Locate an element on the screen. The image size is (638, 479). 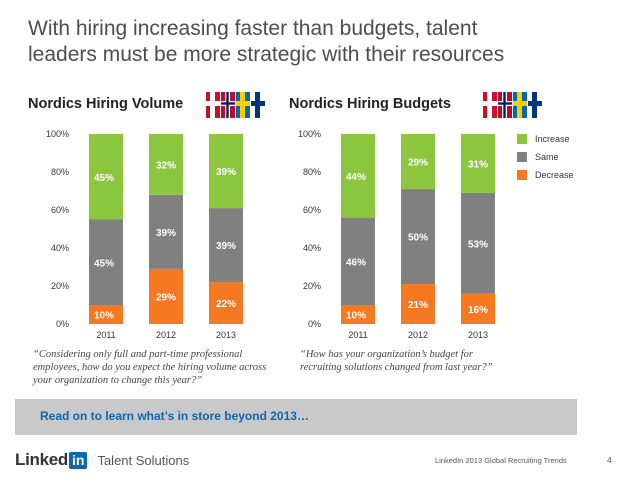
data-label-decrease-2012: 21% is located at coordinates (418, 305).